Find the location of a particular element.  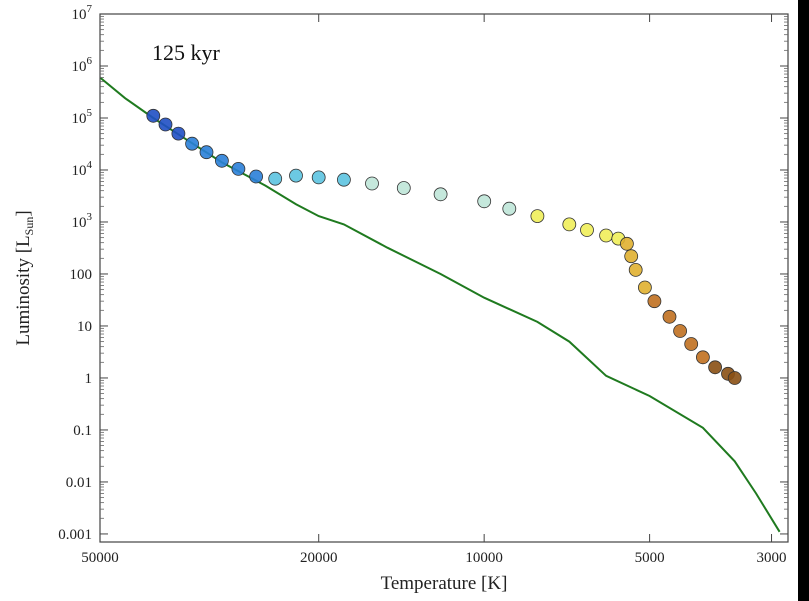

y-axis-label-subscript: Sun is located at coordinates (29, 226).